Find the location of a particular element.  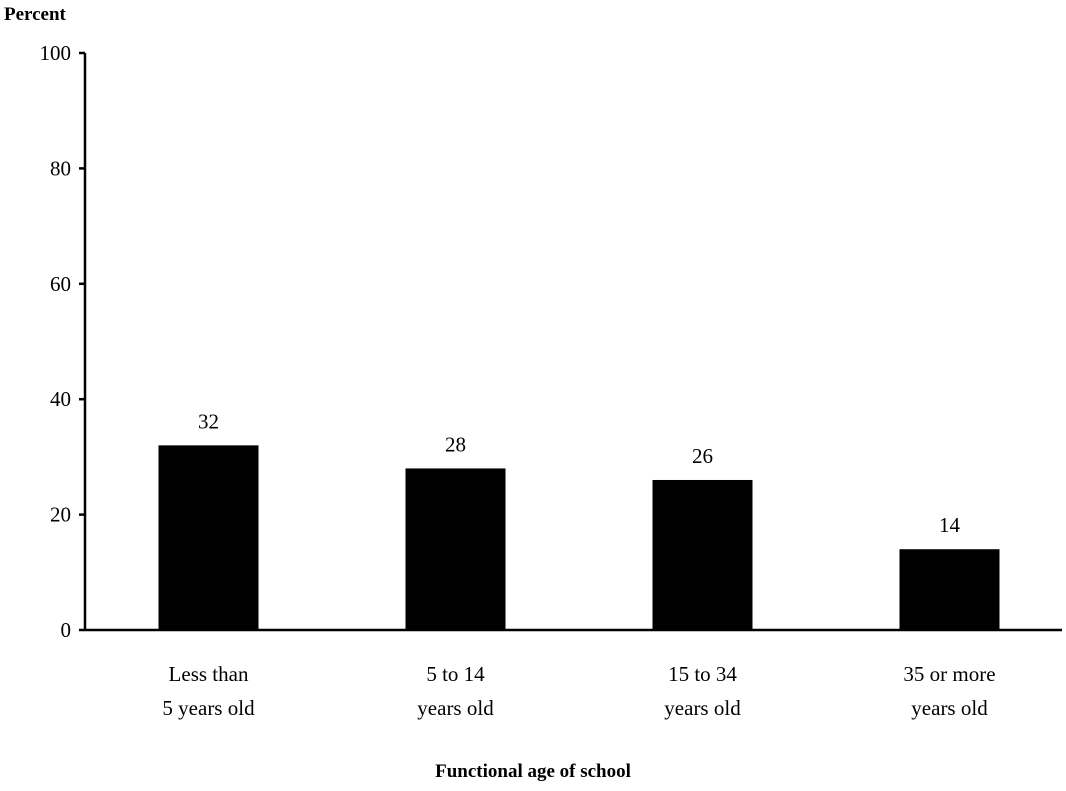

category-label: 5 to 14 is located at coordinates (455, 674).